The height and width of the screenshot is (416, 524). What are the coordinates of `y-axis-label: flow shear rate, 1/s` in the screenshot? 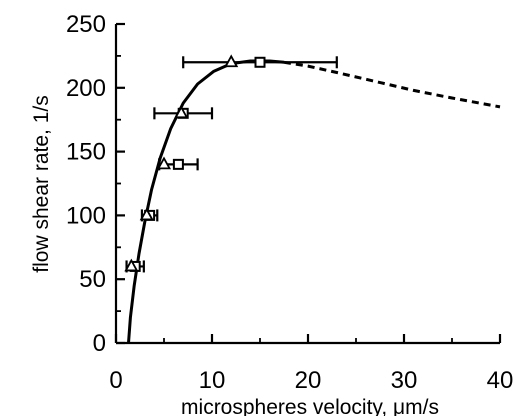 It's located at (41, 183).